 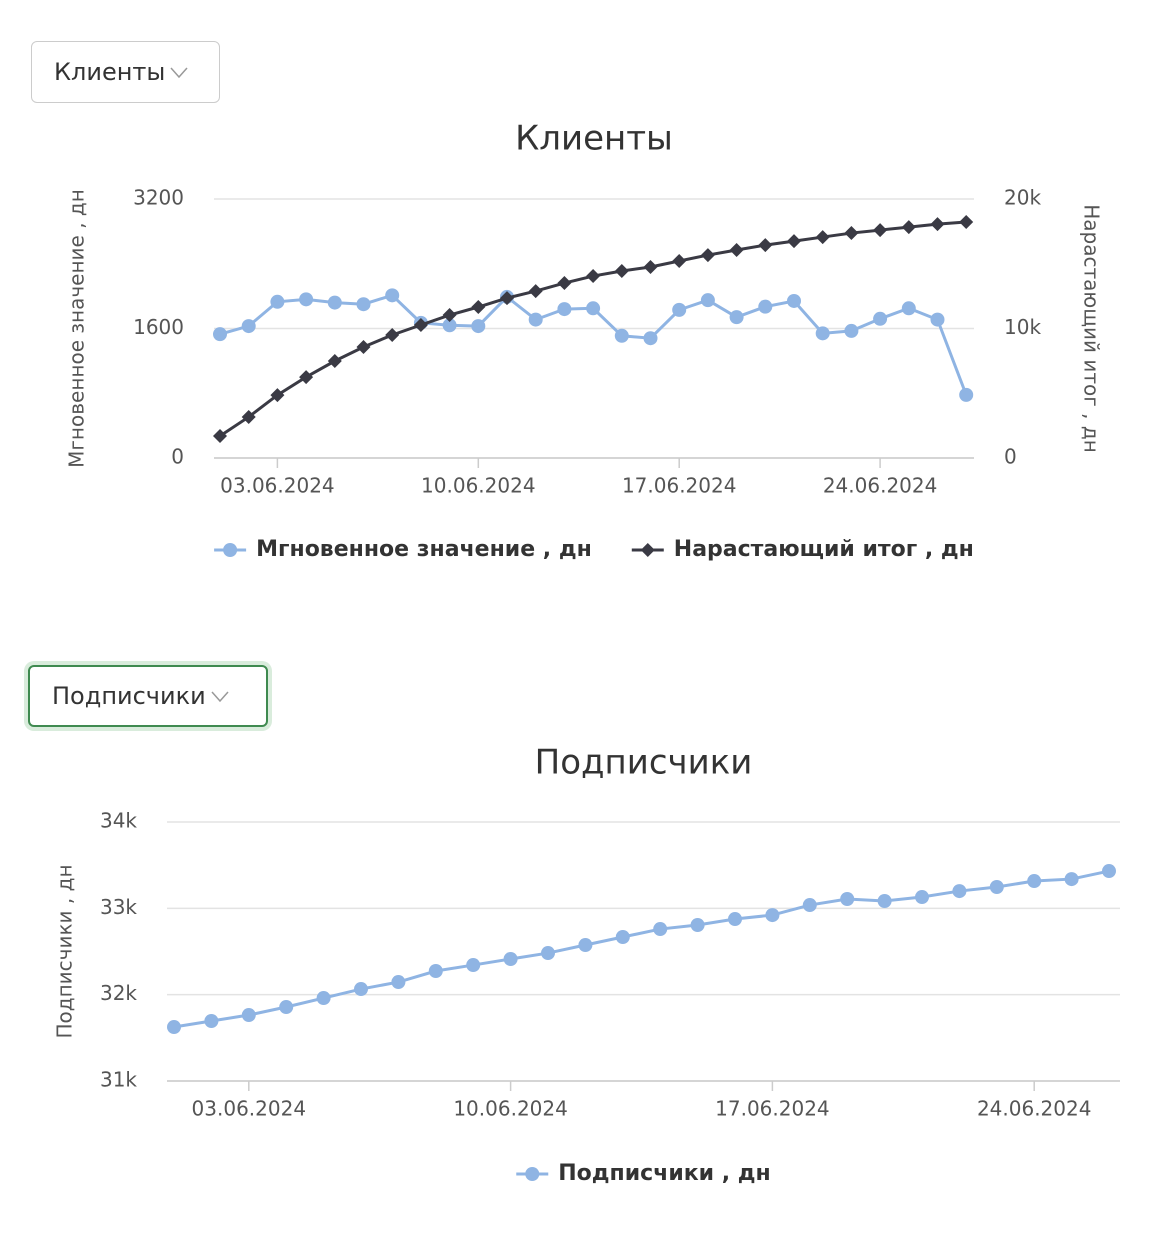 I want to click on y-tick-label: 34k, so click(x=118, y=821).